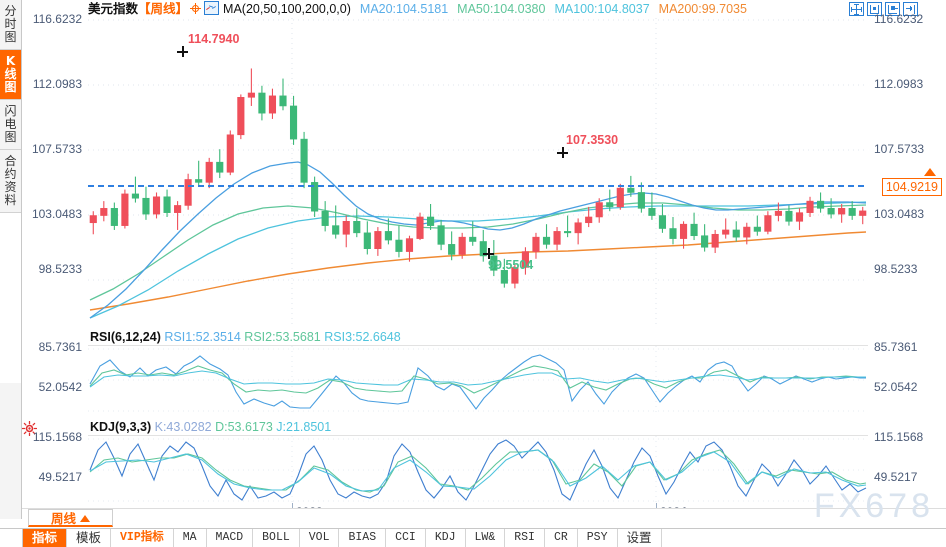  What do you see at coordinates (501, 9) in the screenshot?
I see `legend-ma50: MA50:104.0380` at bounding box center [501, 9].